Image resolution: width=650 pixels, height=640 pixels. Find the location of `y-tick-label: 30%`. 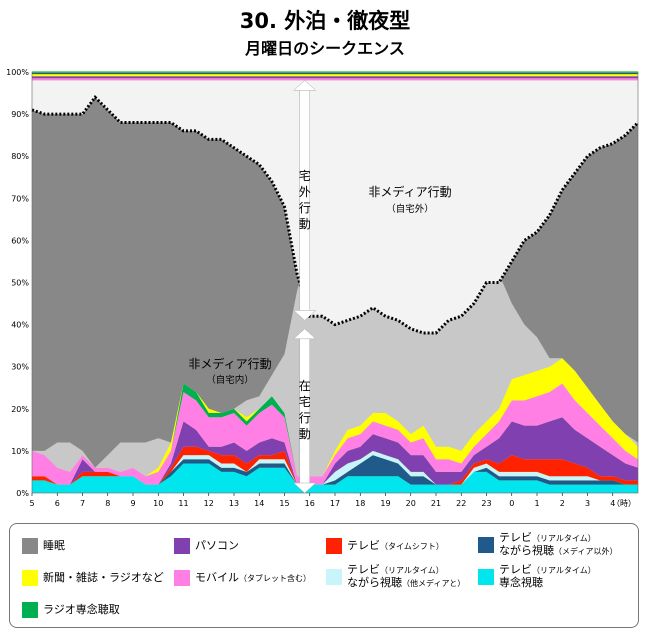

y-tick-label: 30% is located at coordinates (20, 367).